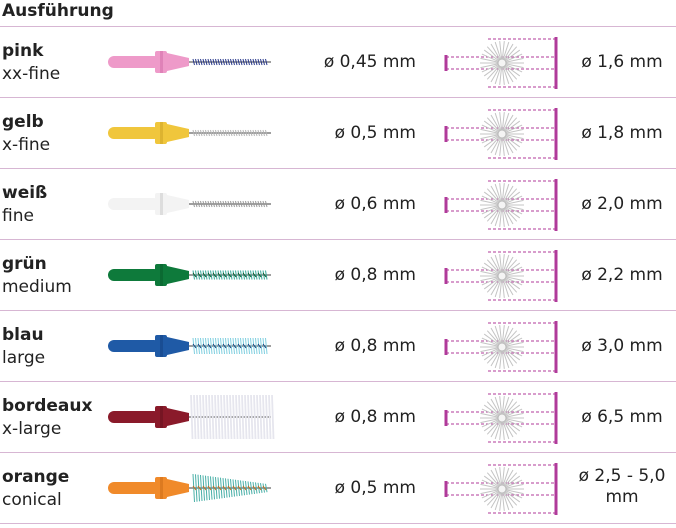 The width and height of the screenshot is (676, 528). What do you see at coordinates (375, 204) in the screenshot?
I see `passage-diameter: ø 0,6 mm` at bounding box center [375, 204].